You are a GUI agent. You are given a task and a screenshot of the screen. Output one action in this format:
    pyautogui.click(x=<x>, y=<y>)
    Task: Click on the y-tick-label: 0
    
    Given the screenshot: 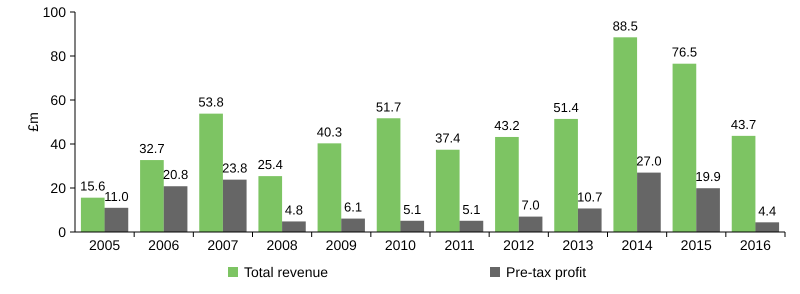 What is the action you would take?
    pyautogui.click(x=62, y=232)
    